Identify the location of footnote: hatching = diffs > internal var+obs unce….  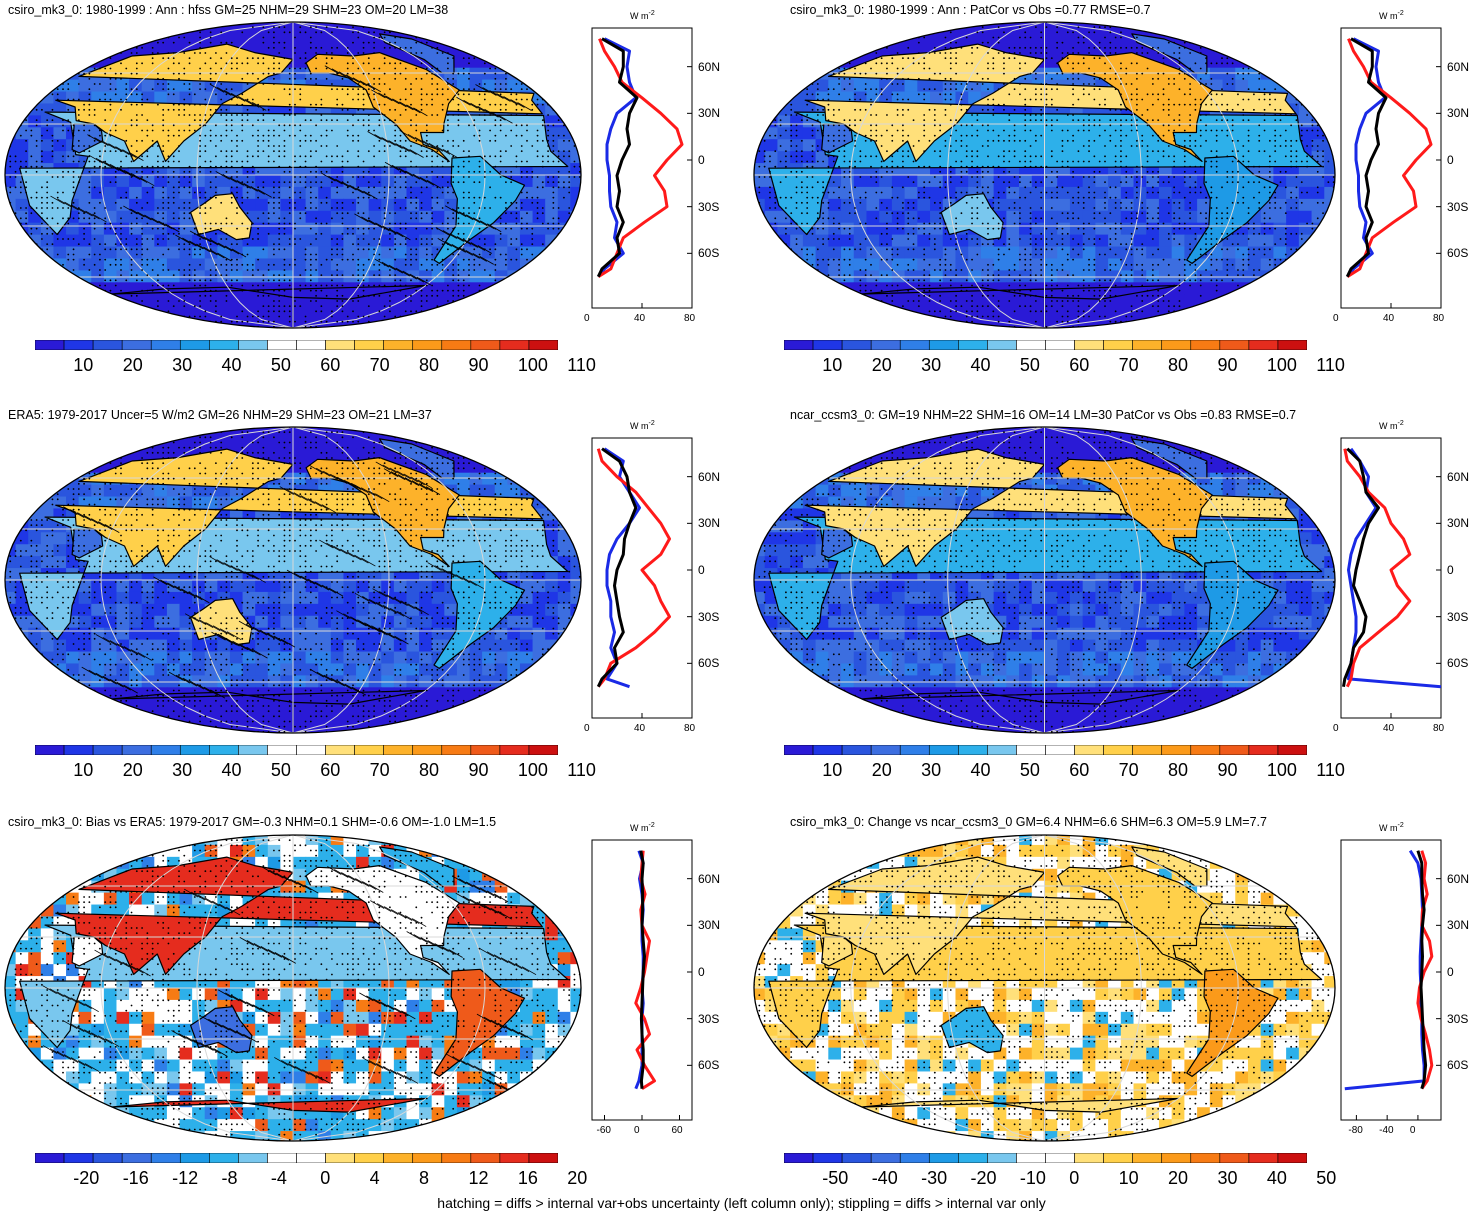
(741, 1203).